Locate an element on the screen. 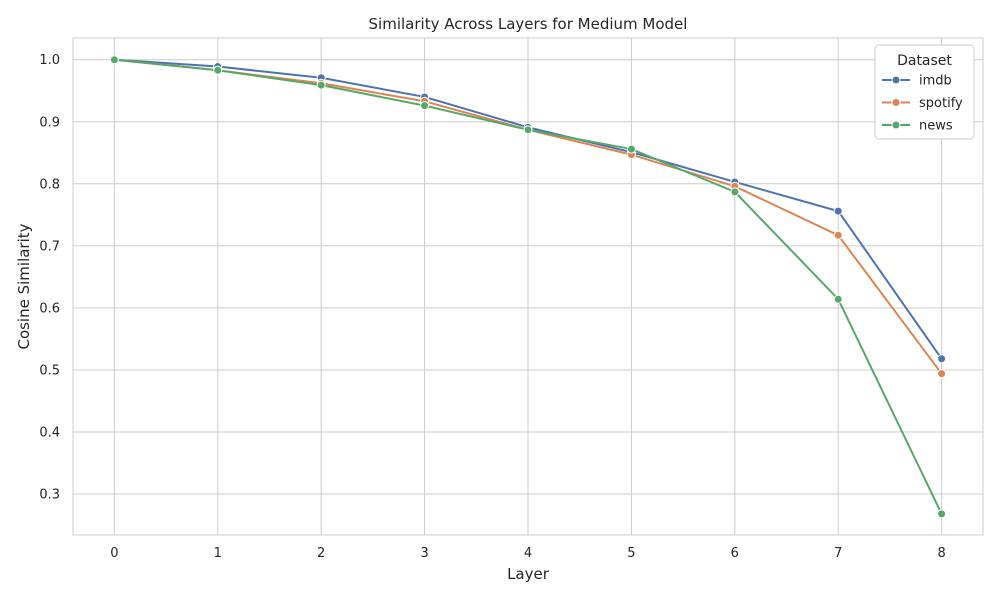 The width and height of the screenshot is (1000, 600). legend-item-spotify: spotify is located at coordinates (922, 103).